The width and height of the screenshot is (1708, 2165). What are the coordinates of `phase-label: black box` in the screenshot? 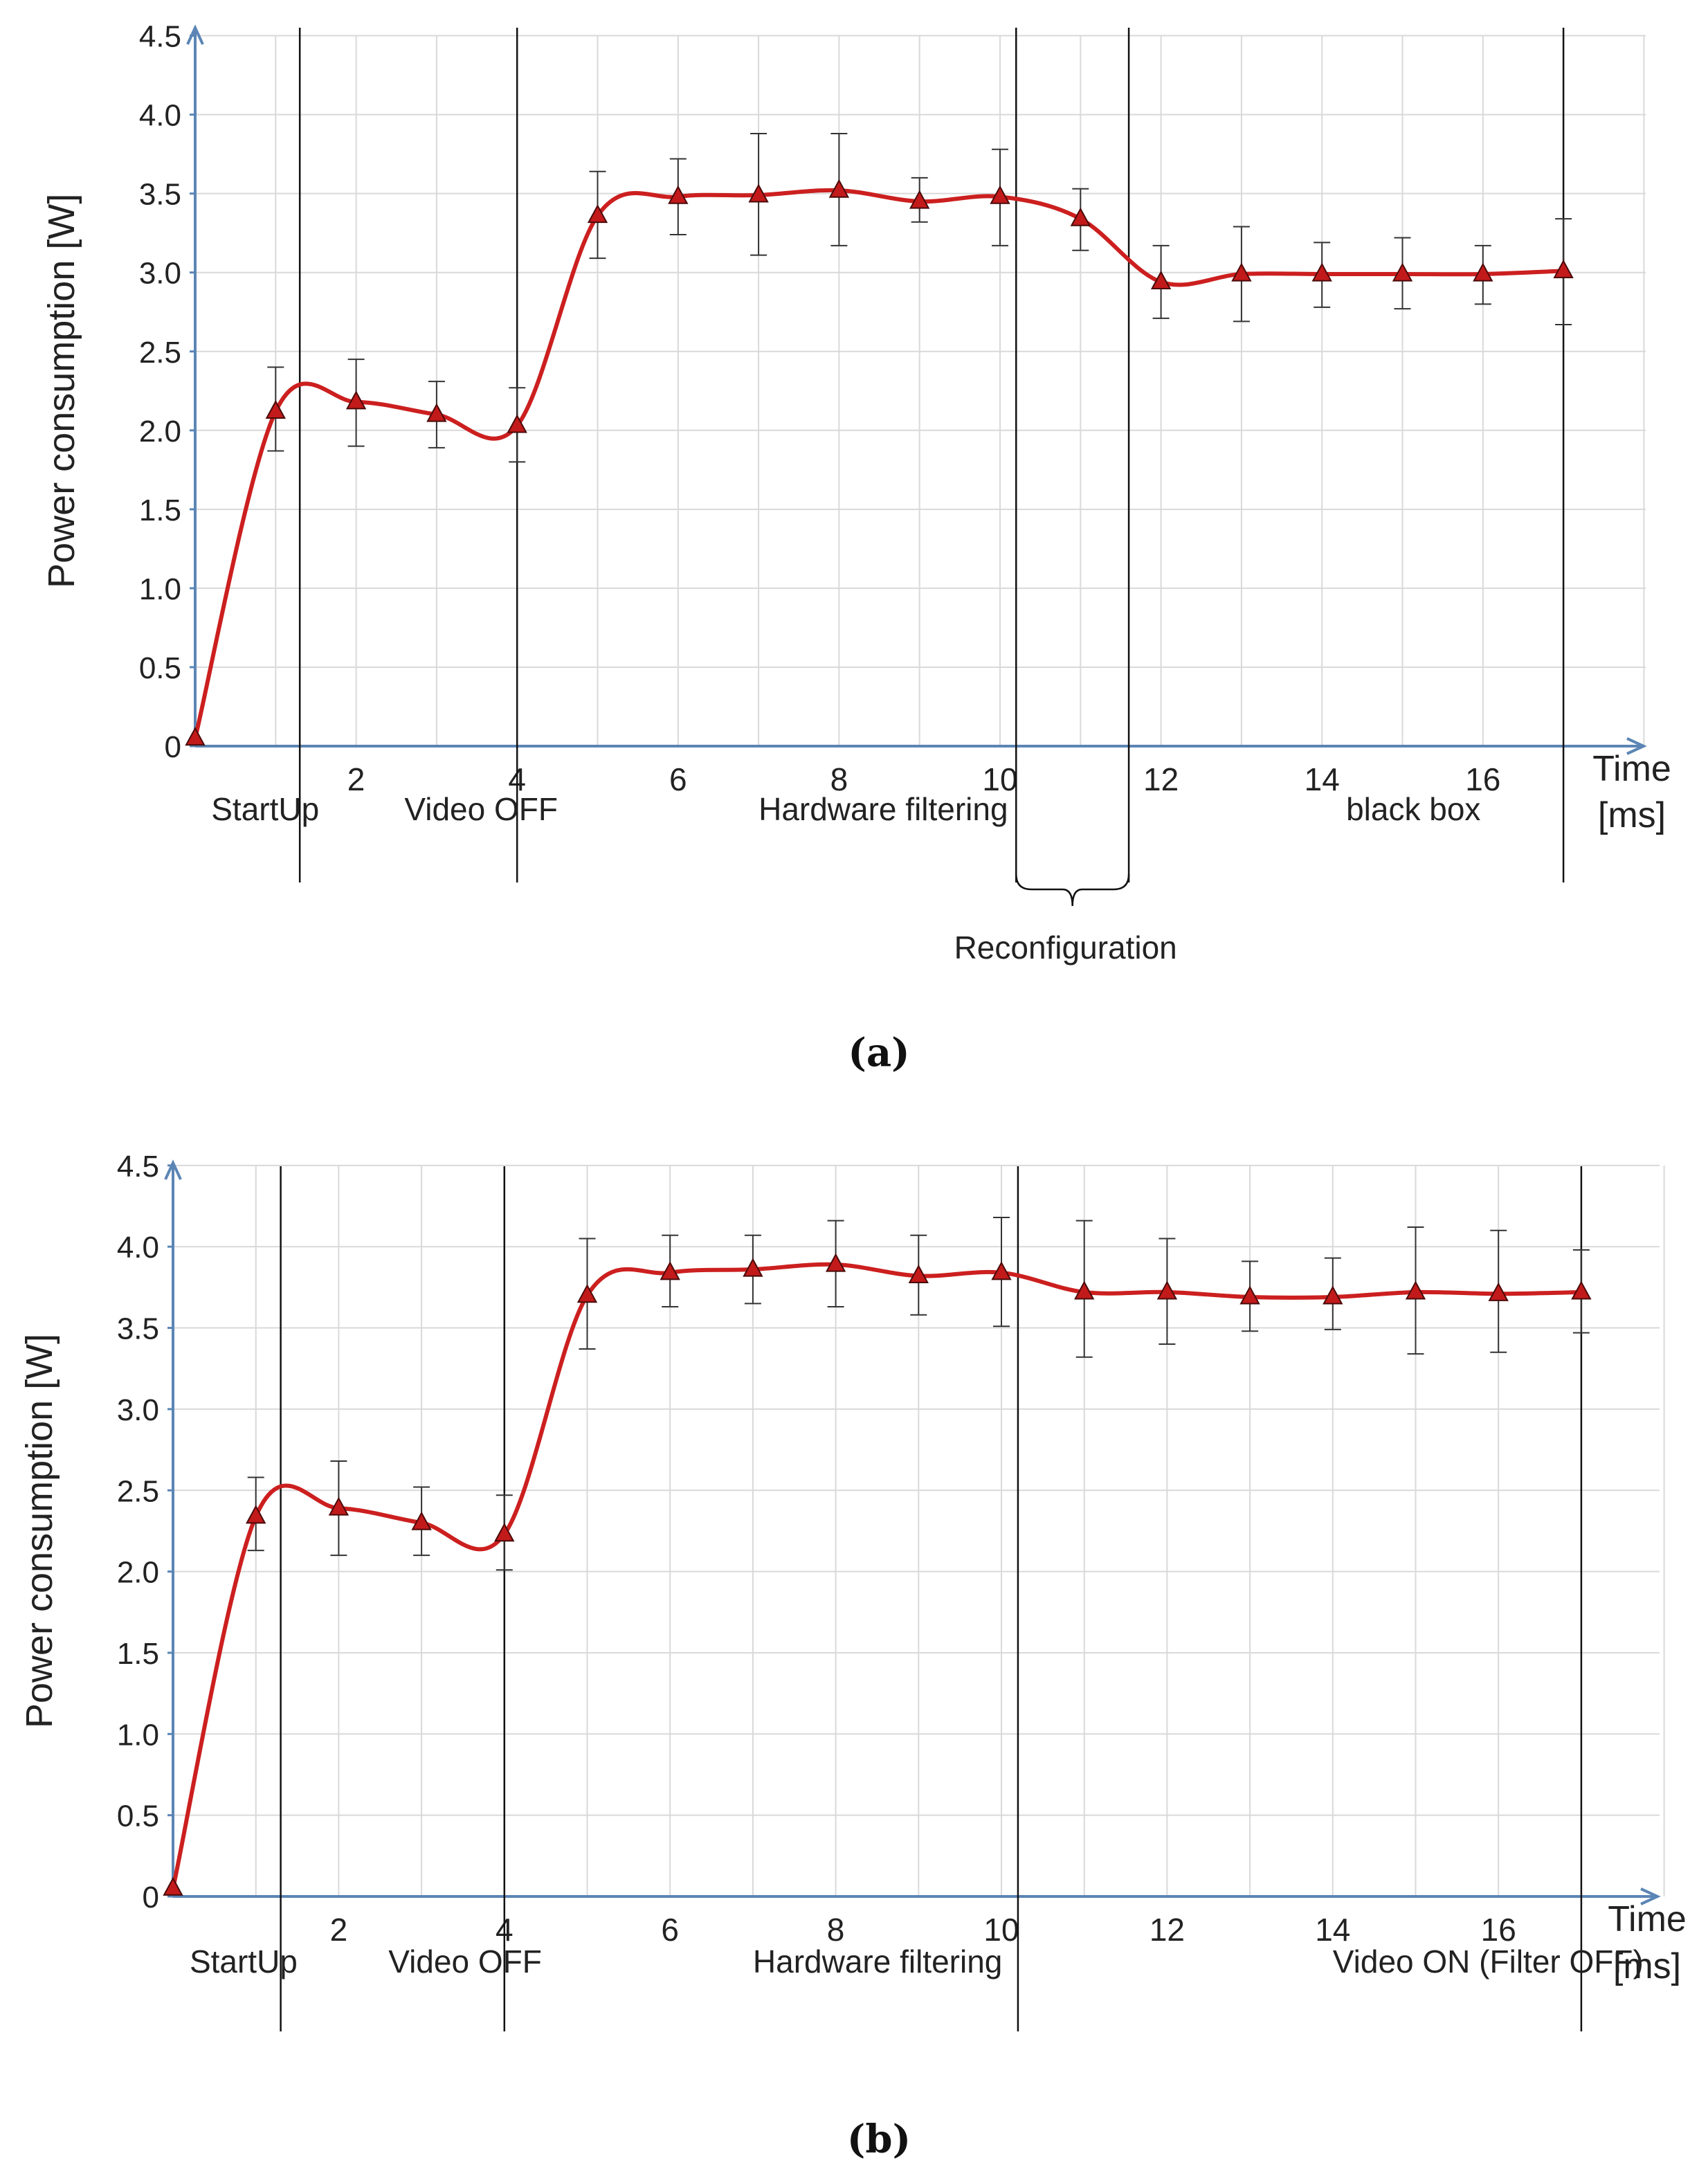 It's located at (1413, 809).